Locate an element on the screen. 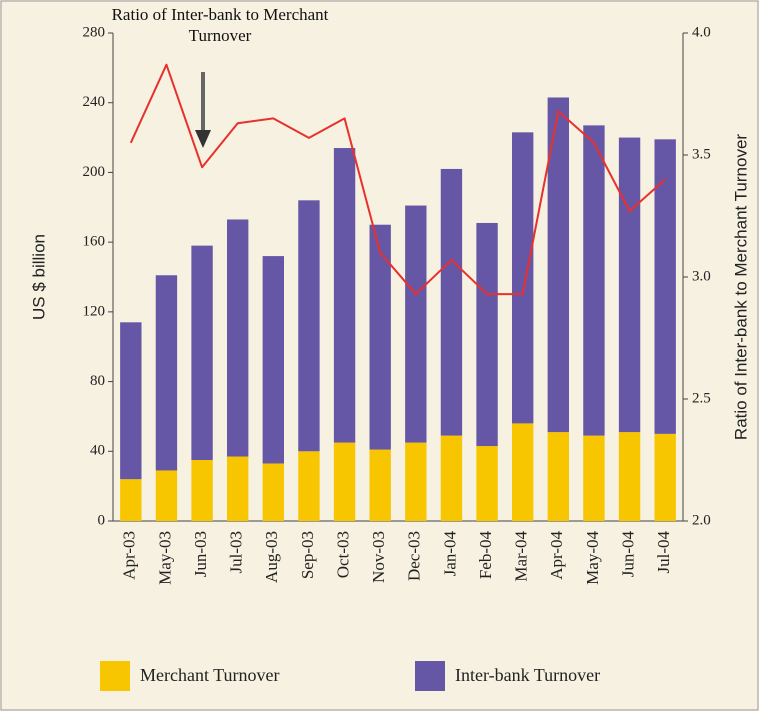  x-tick-label: Dec-03 is located at coordinates (414, 556).